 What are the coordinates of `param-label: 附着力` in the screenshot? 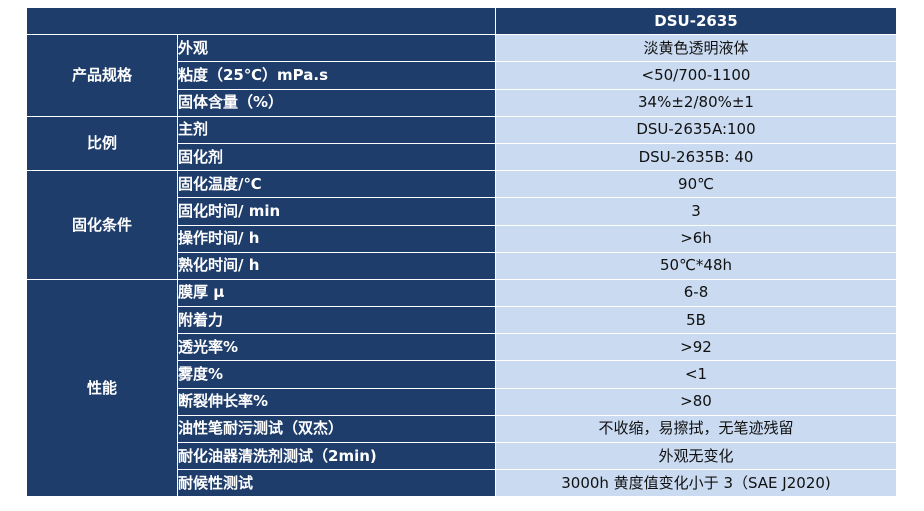 It's located at (336, 320).